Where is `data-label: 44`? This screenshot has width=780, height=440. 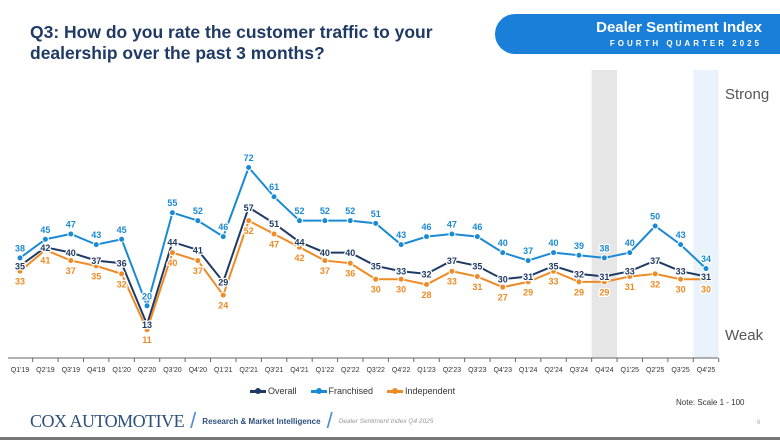
data-label: 44 is located at coordinates (299, 242).